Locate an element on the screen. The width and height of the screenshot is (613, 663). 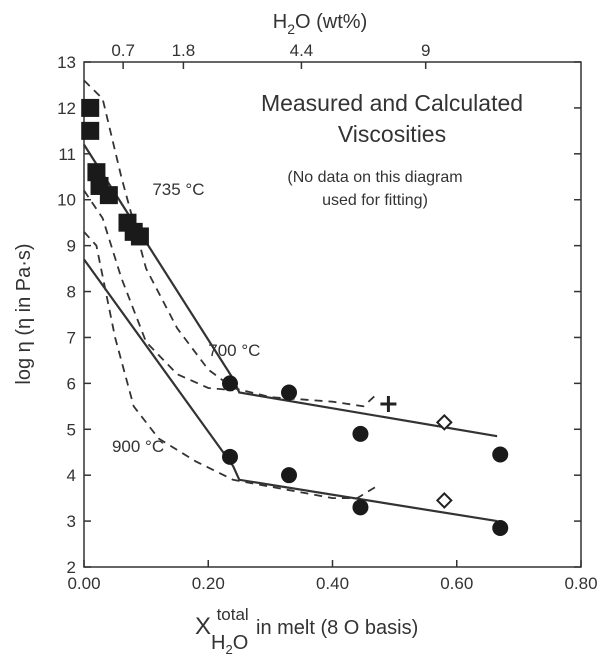
chart-note-line1: (No data on this diagram is located at coordinates (374, 177).